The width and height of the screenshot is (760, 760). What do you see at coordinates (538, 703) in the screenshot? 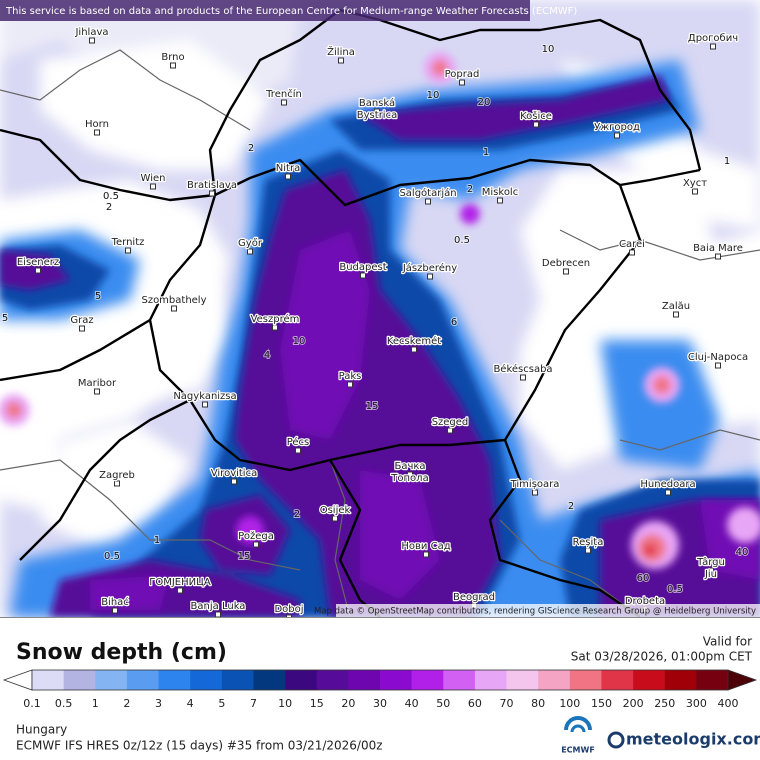
I see `colorbar-tick-label: 80` at bounding box center [538, 703].